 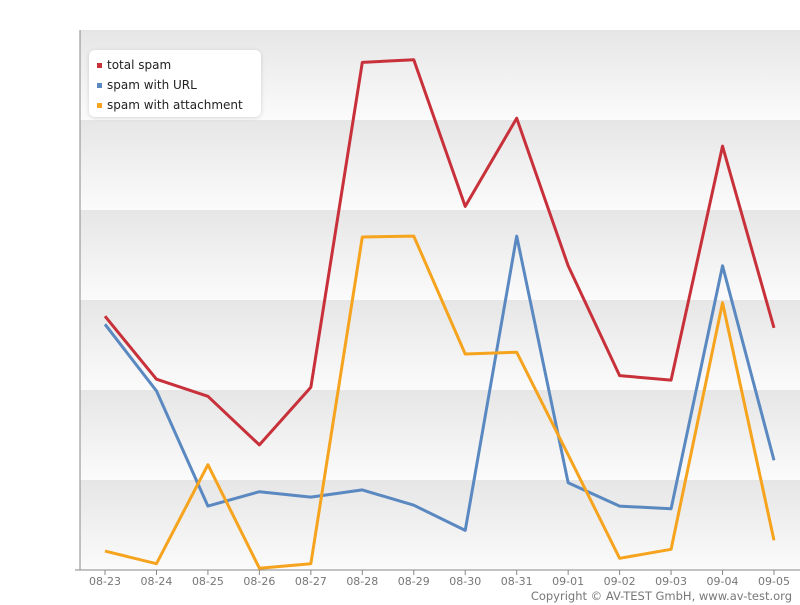 What do you see at coordinates (139, 65) in the screenshot?
I see `legend-label: total spam` at bounding box center [139, 65].